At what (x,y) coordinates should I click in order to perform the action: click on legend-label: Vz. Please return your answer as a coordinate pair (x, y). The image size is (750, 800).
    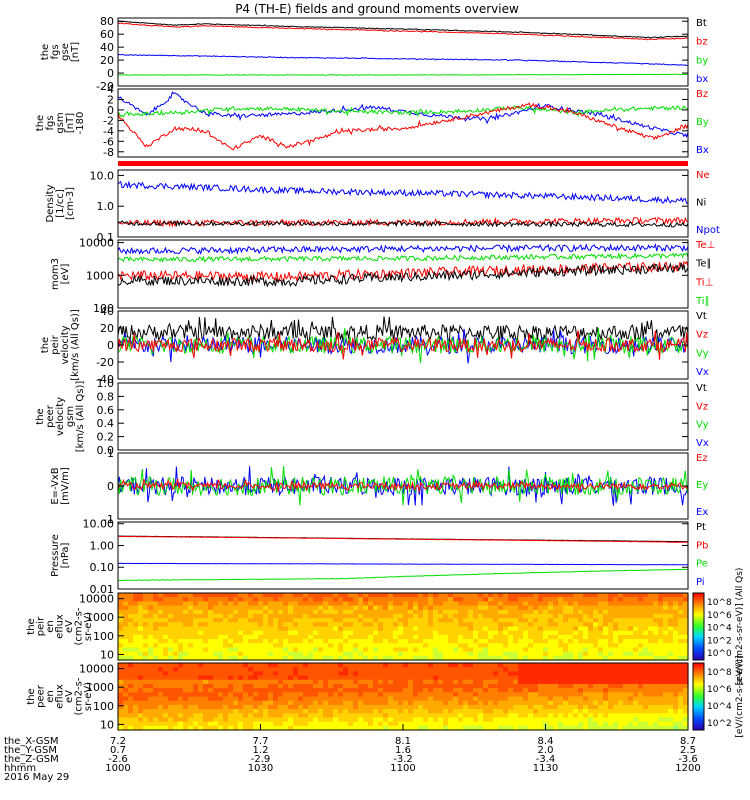
    Looking at the image, I should click on (702, 406).